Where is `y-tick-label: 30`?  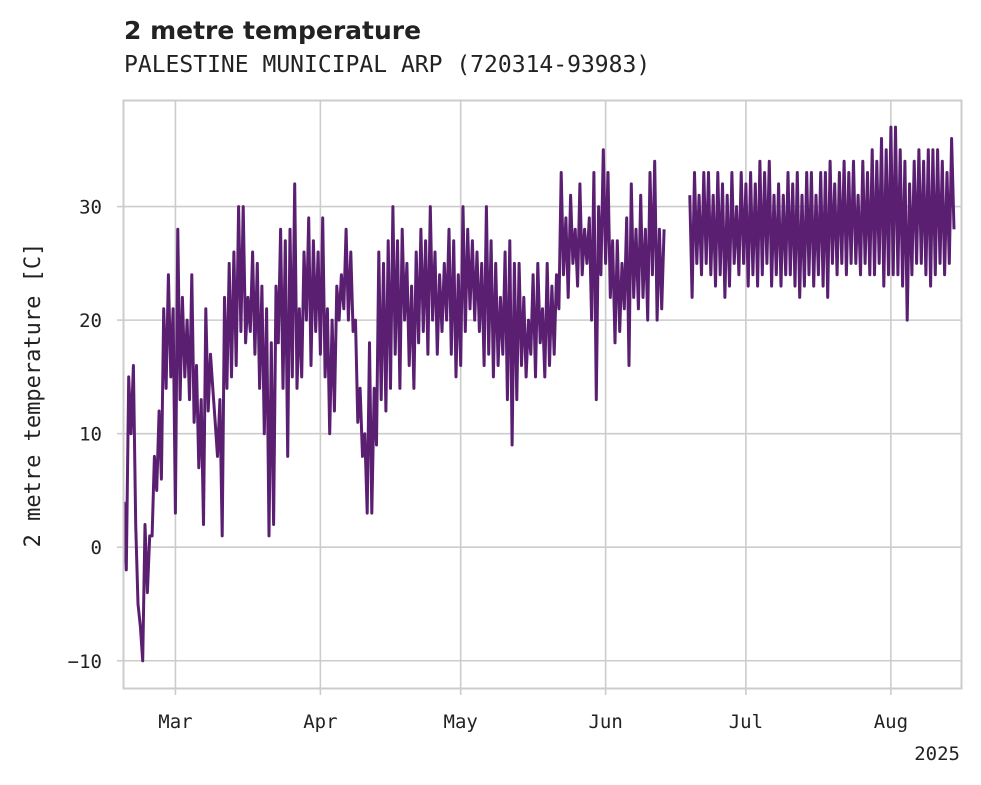
y-tick-label: 30 is located at coordinates (90, 208).